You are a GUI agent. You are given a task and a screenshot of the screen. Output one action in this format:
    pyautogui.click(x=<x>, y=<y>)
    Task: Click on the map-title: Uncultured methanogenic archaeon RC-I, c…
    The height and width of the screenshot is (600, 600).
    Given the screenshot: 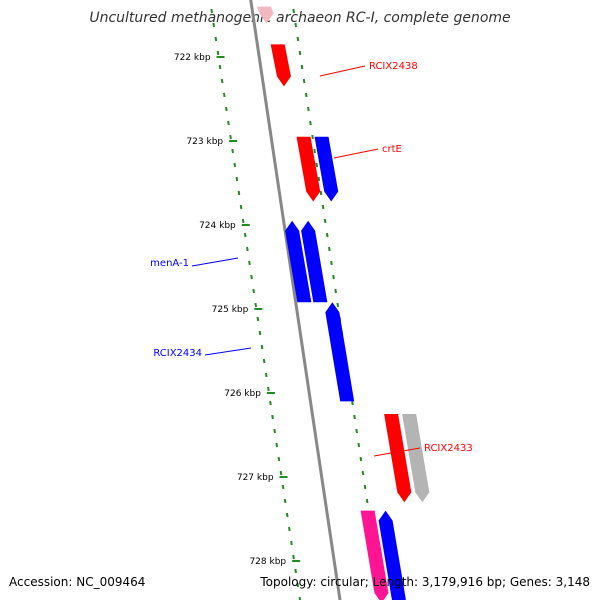 What is the action you would take?
    pyautogui.click(x=300, y=18)
    